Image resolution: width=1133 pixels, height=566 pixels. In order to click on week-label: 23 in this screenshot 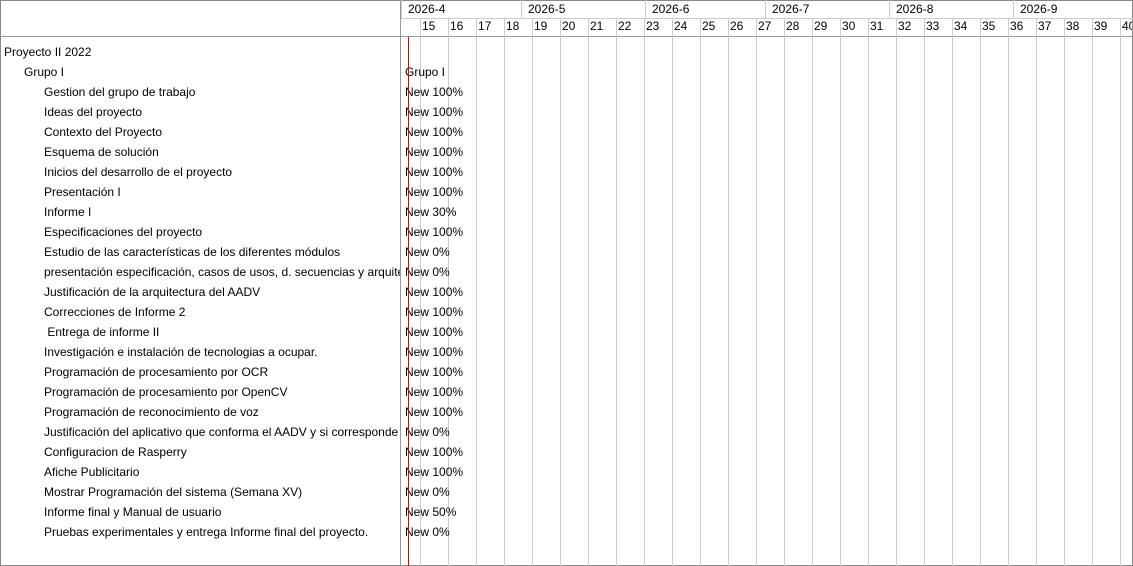, I will do `click(653, 26)`.